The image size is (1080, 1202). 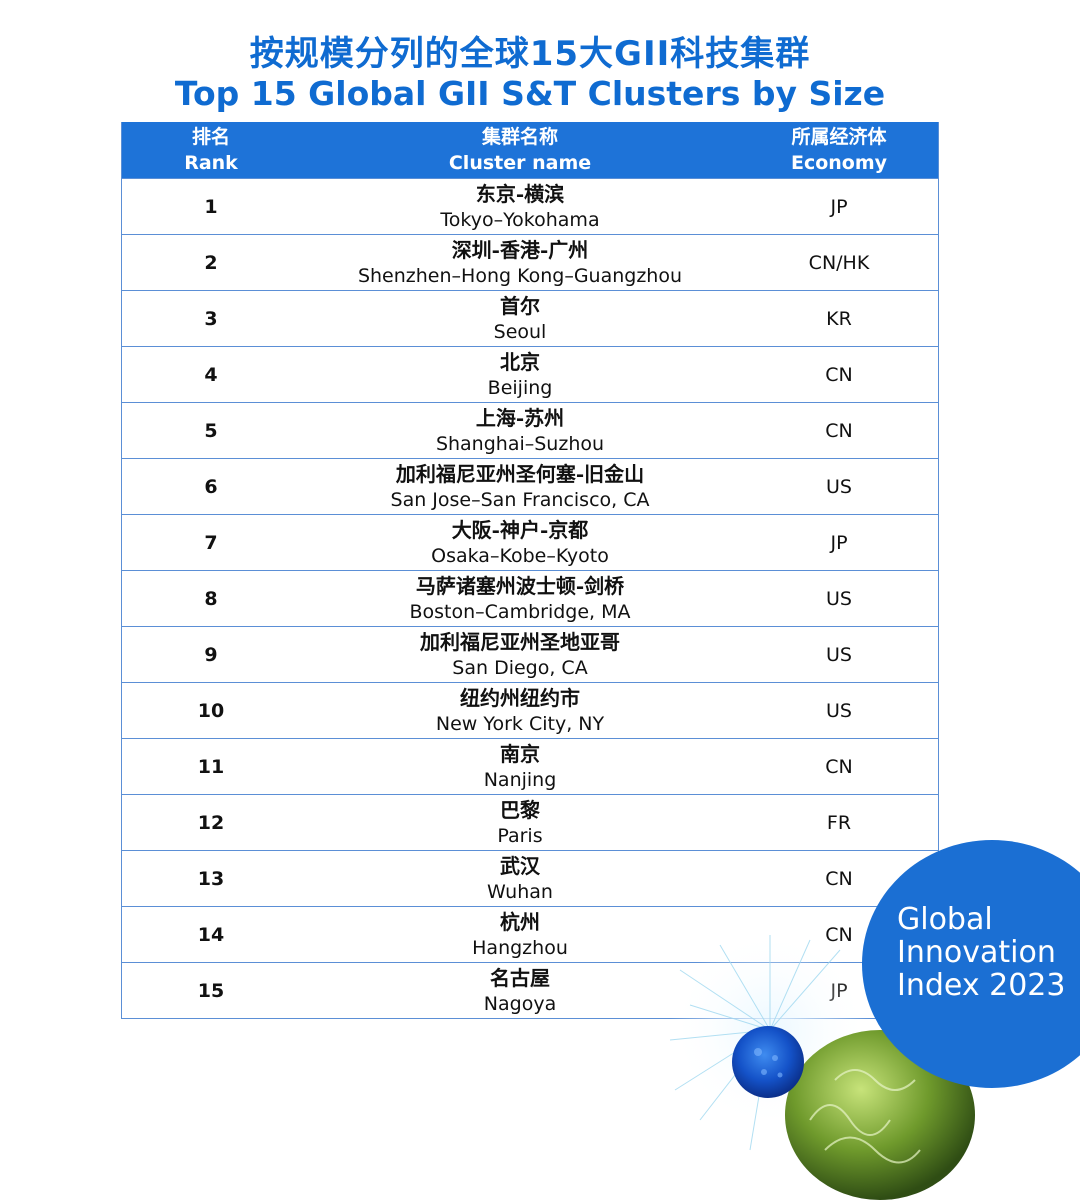 I want to click on economy-cell: FR, so click(x=839, y=822).